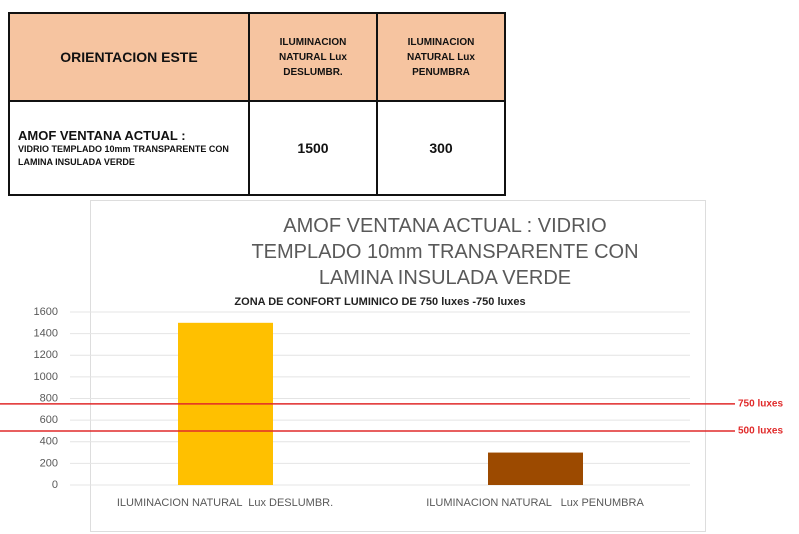 The image size is (799, 534). What do you see at coordinates (46, 377) in the screenshot?
I see `y-tick-label: 1000` at bounding box center [46, 377].